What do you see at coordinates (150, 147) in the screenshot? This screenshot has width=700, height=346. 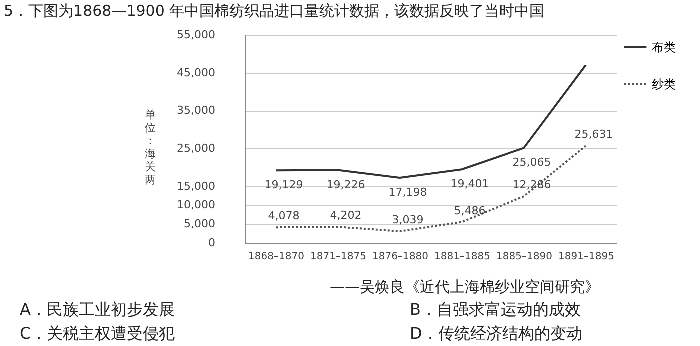 I see `y-axis-title: 单位：海关两` at bounding box center [150, 147].